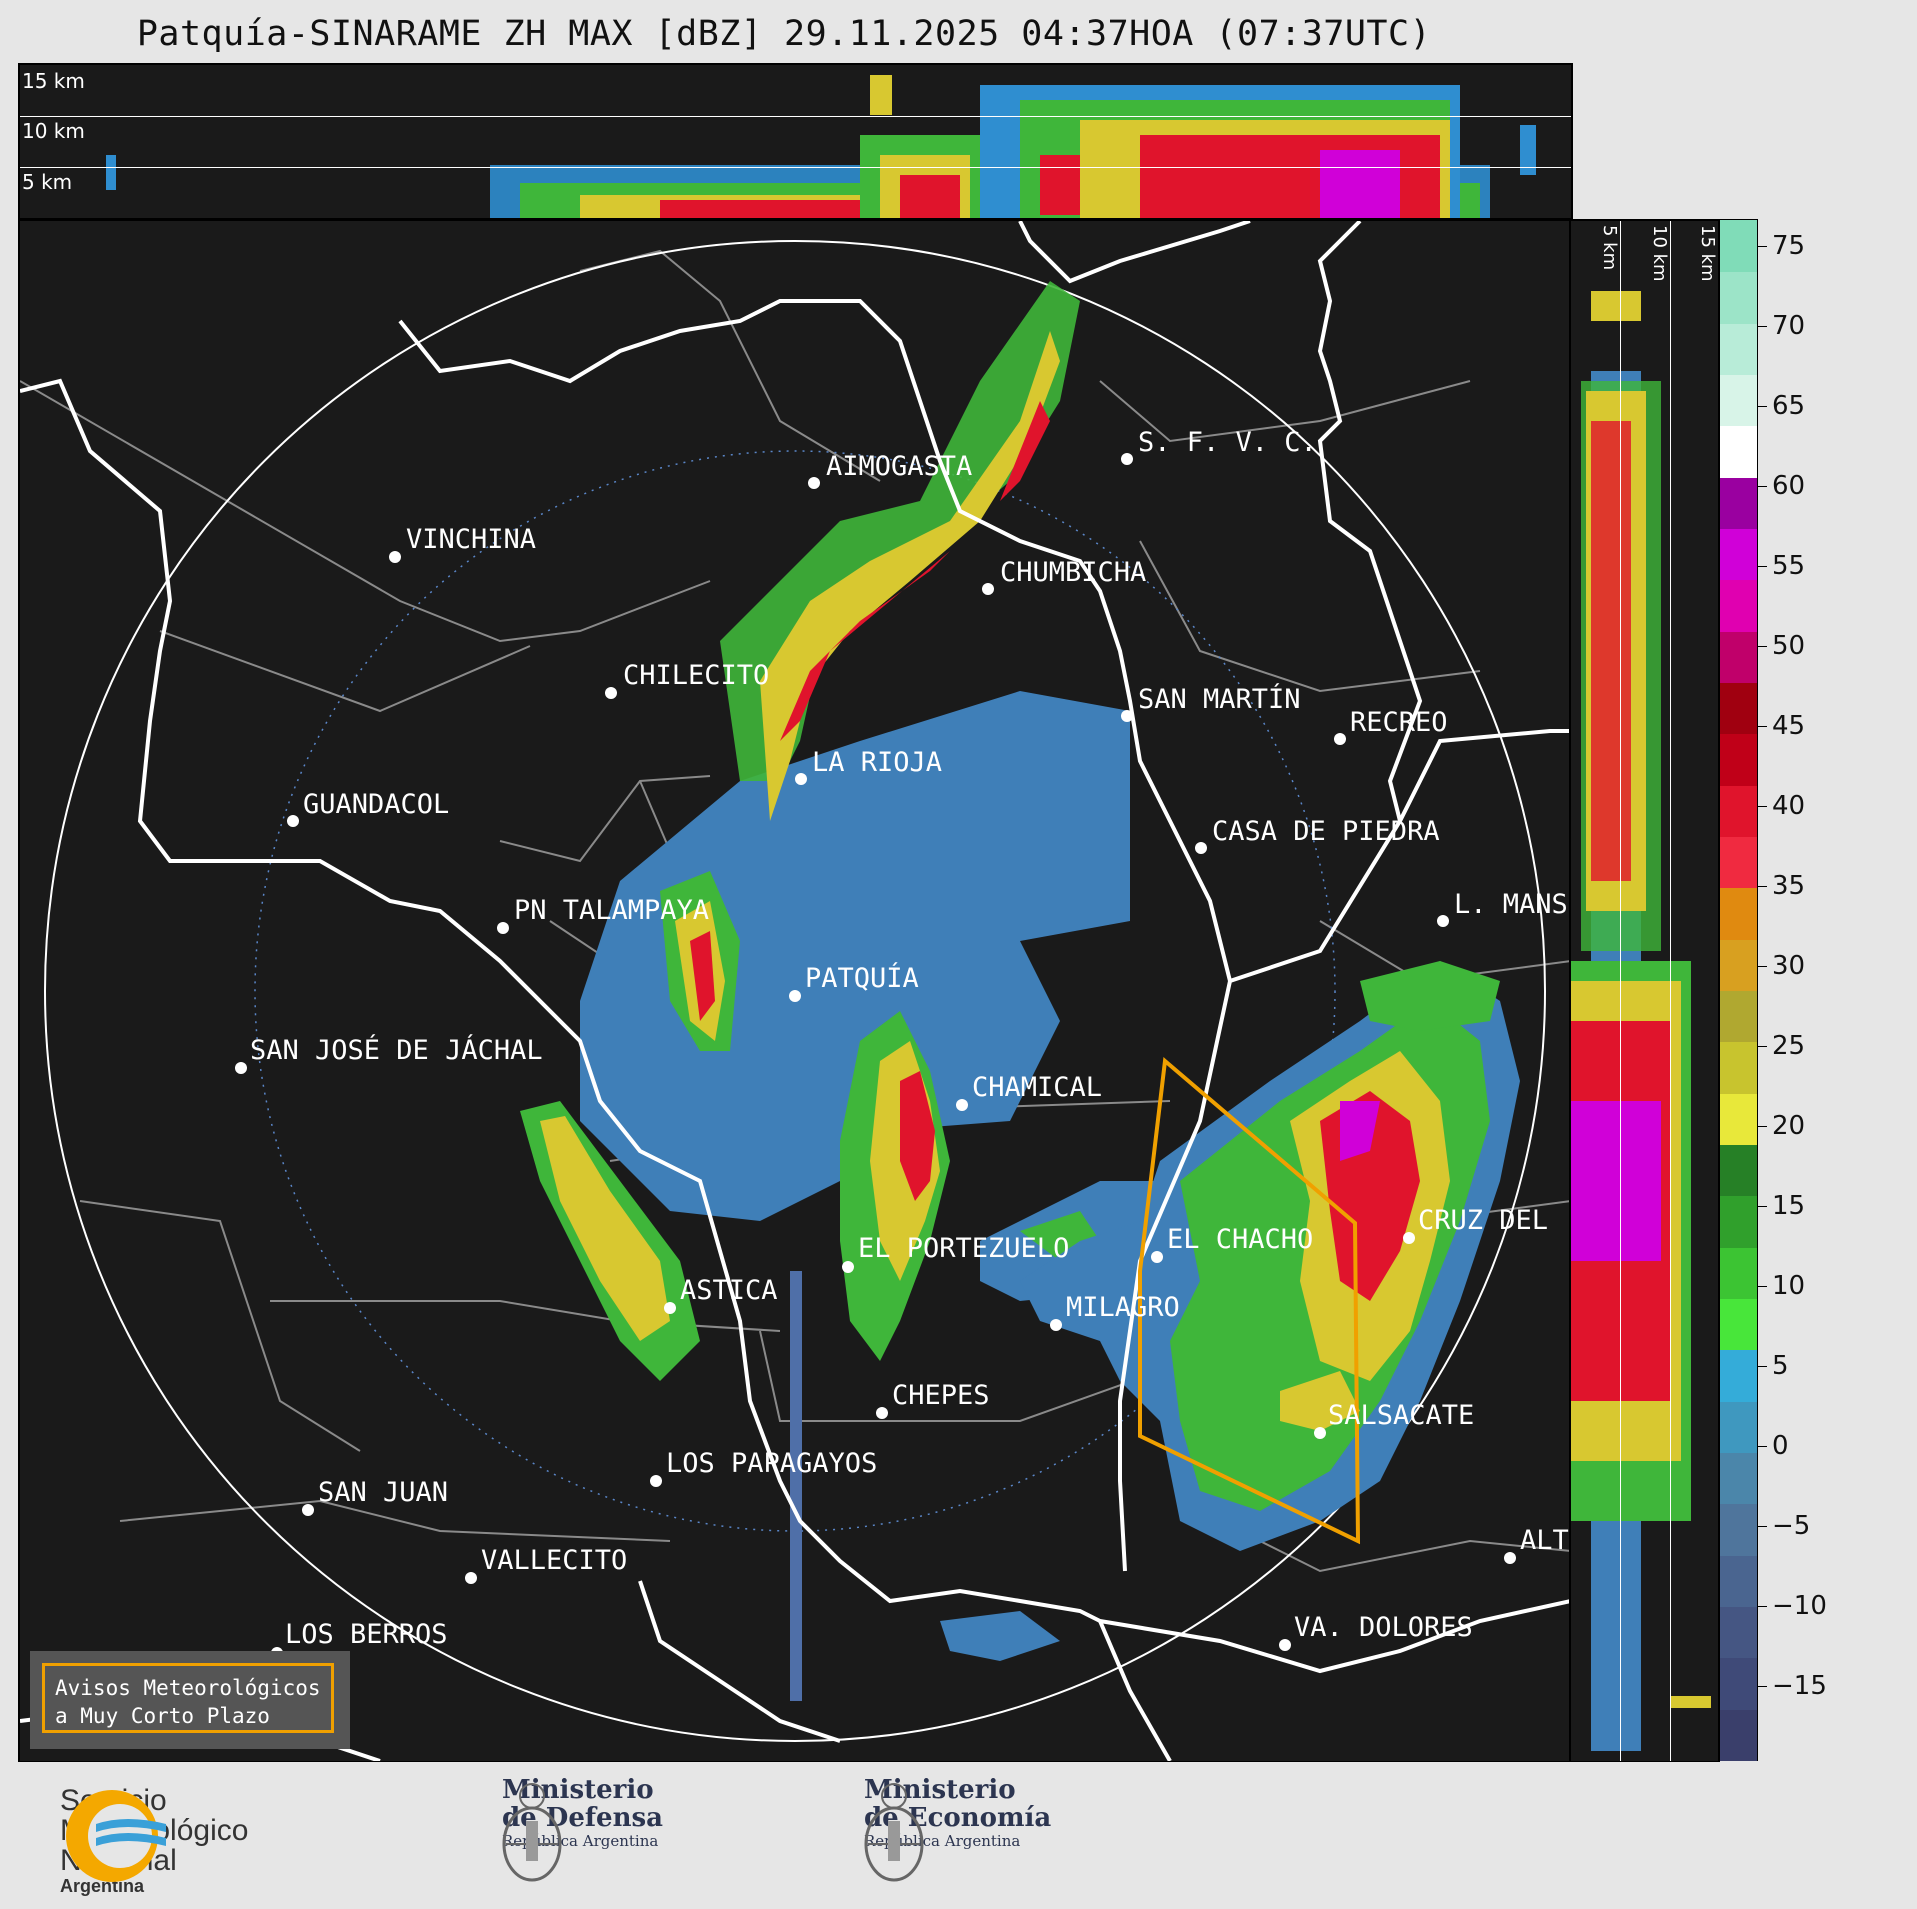 This screenshot has width=1917, height=1909. What do you see at coordinates (1789, 486) in the screenshot?
I see `colorbar-tick-label: 60` at bounding box center [1789, 486].